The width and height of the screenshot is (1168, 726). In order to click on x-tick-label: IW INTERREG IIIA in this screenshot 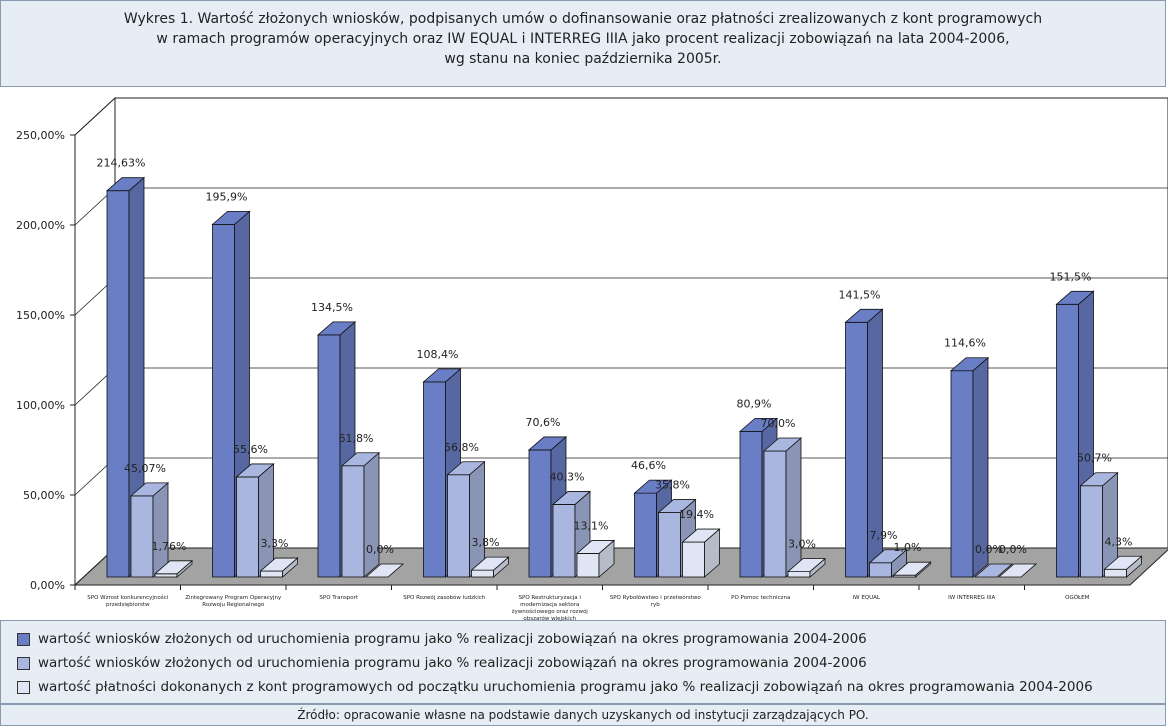, I will do `click(972, 598)`.